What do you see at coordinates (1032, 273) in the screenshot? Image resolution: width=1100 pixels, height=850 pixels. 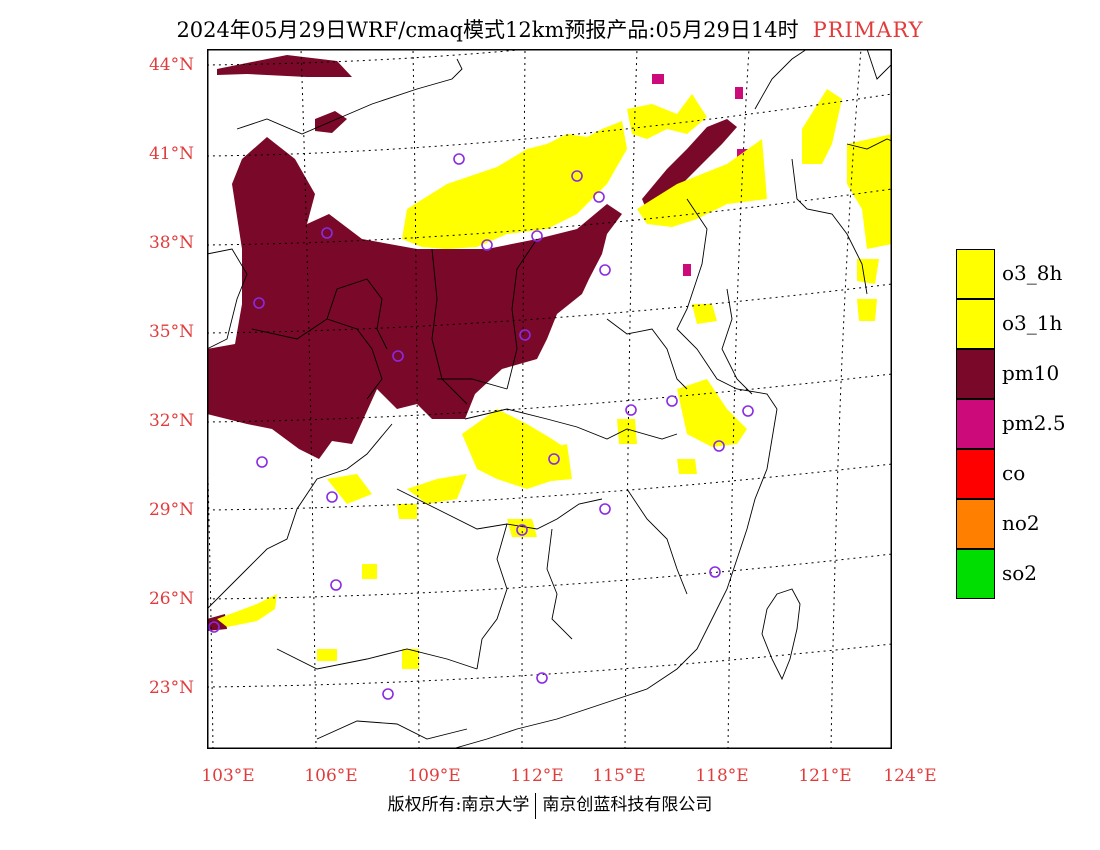 I see `legend-label: o3_8h` at bounding box center [1032, 273].